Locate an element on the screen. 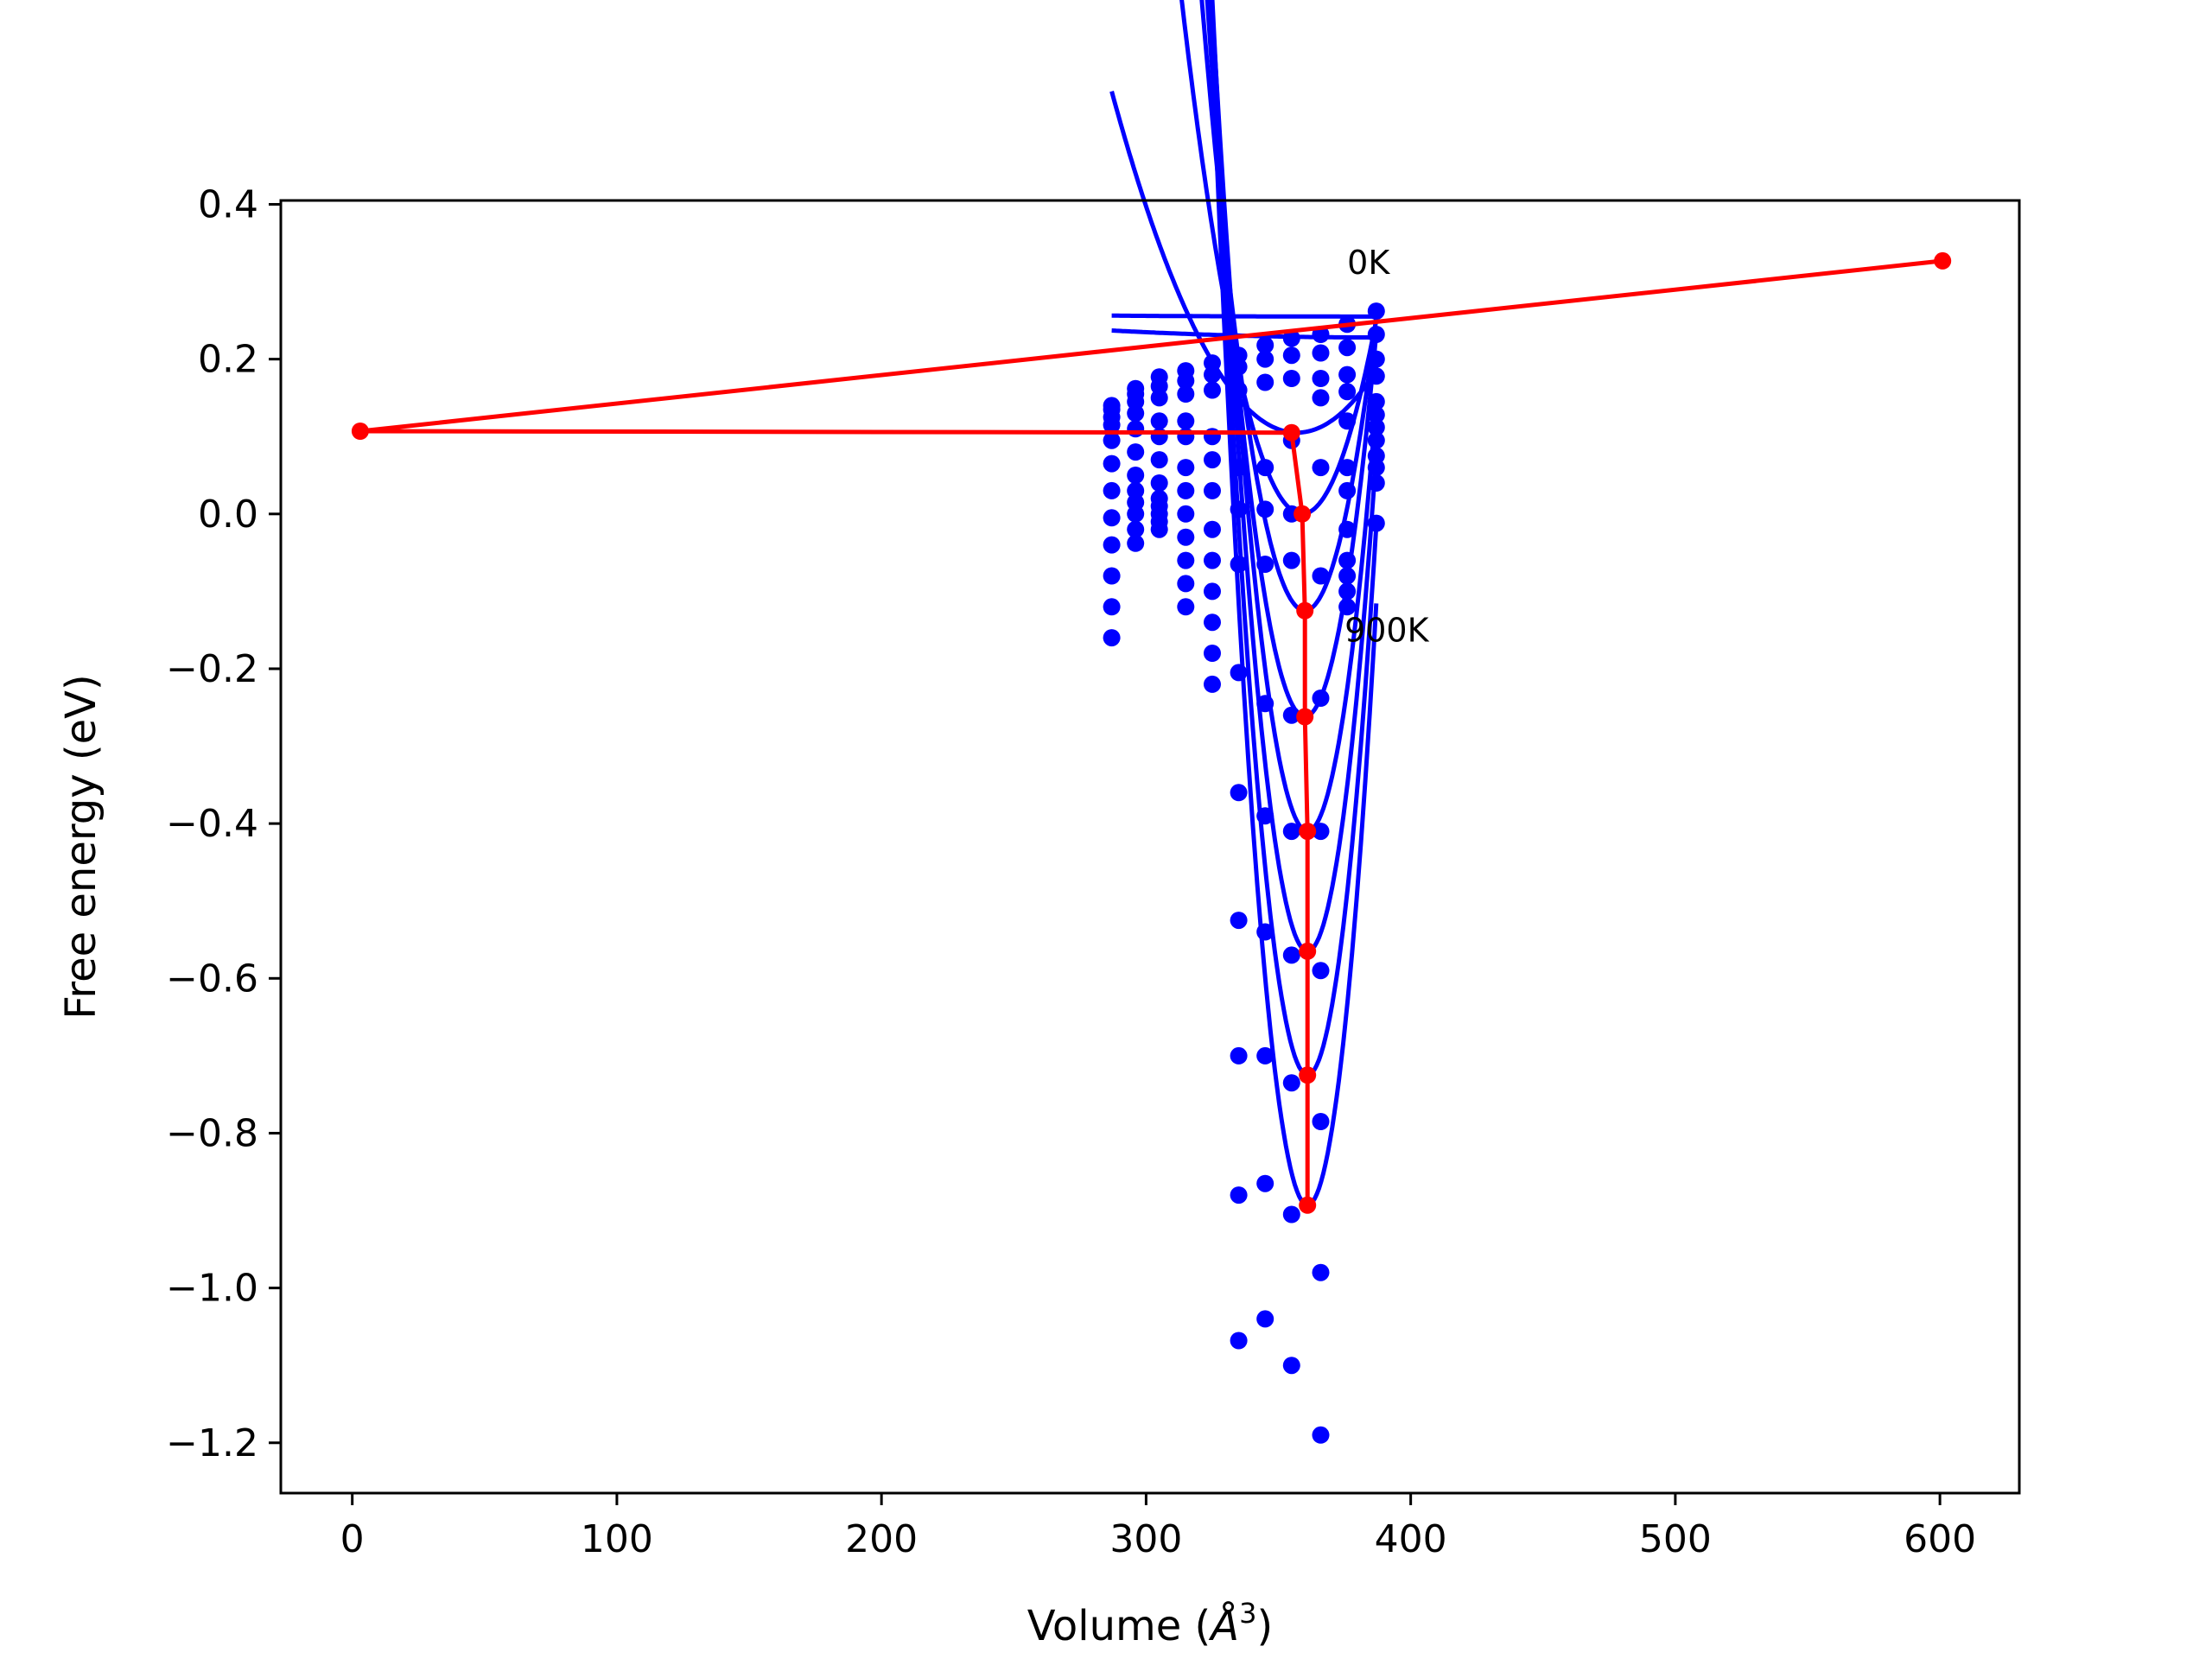 The image size is (2212, 1659). x-tick-label: 100 is located at coordinates (617, 1539).